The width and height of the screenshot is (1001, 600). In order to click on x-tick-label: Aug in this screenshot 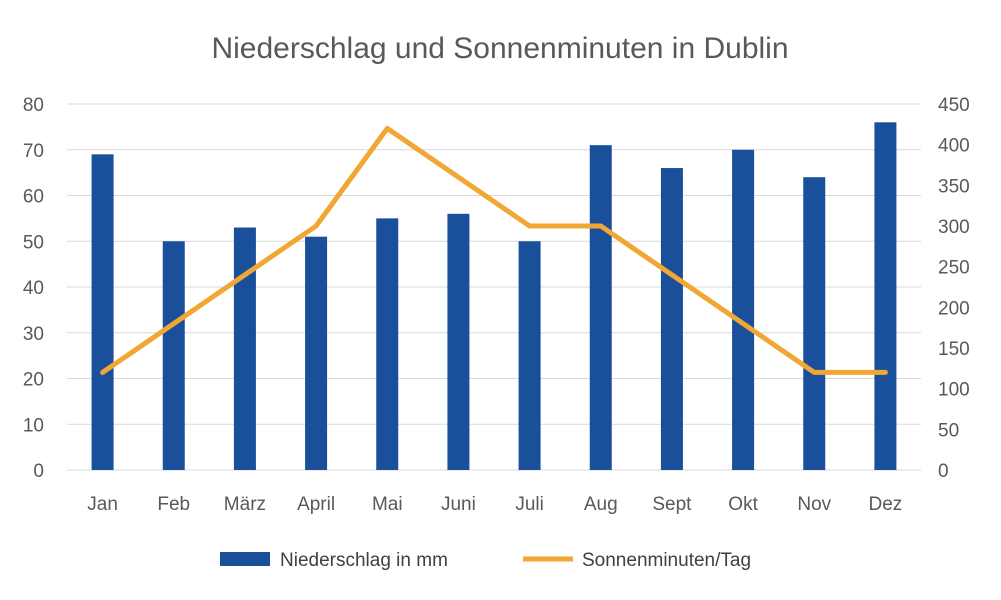, I will do `click(601, 504)`.